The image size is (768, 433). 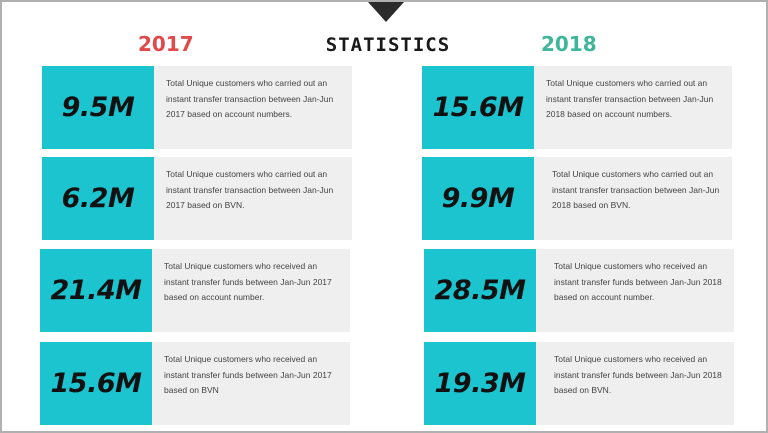 I want to click on stat-value: 28.5M, so click(x=480, y=290).